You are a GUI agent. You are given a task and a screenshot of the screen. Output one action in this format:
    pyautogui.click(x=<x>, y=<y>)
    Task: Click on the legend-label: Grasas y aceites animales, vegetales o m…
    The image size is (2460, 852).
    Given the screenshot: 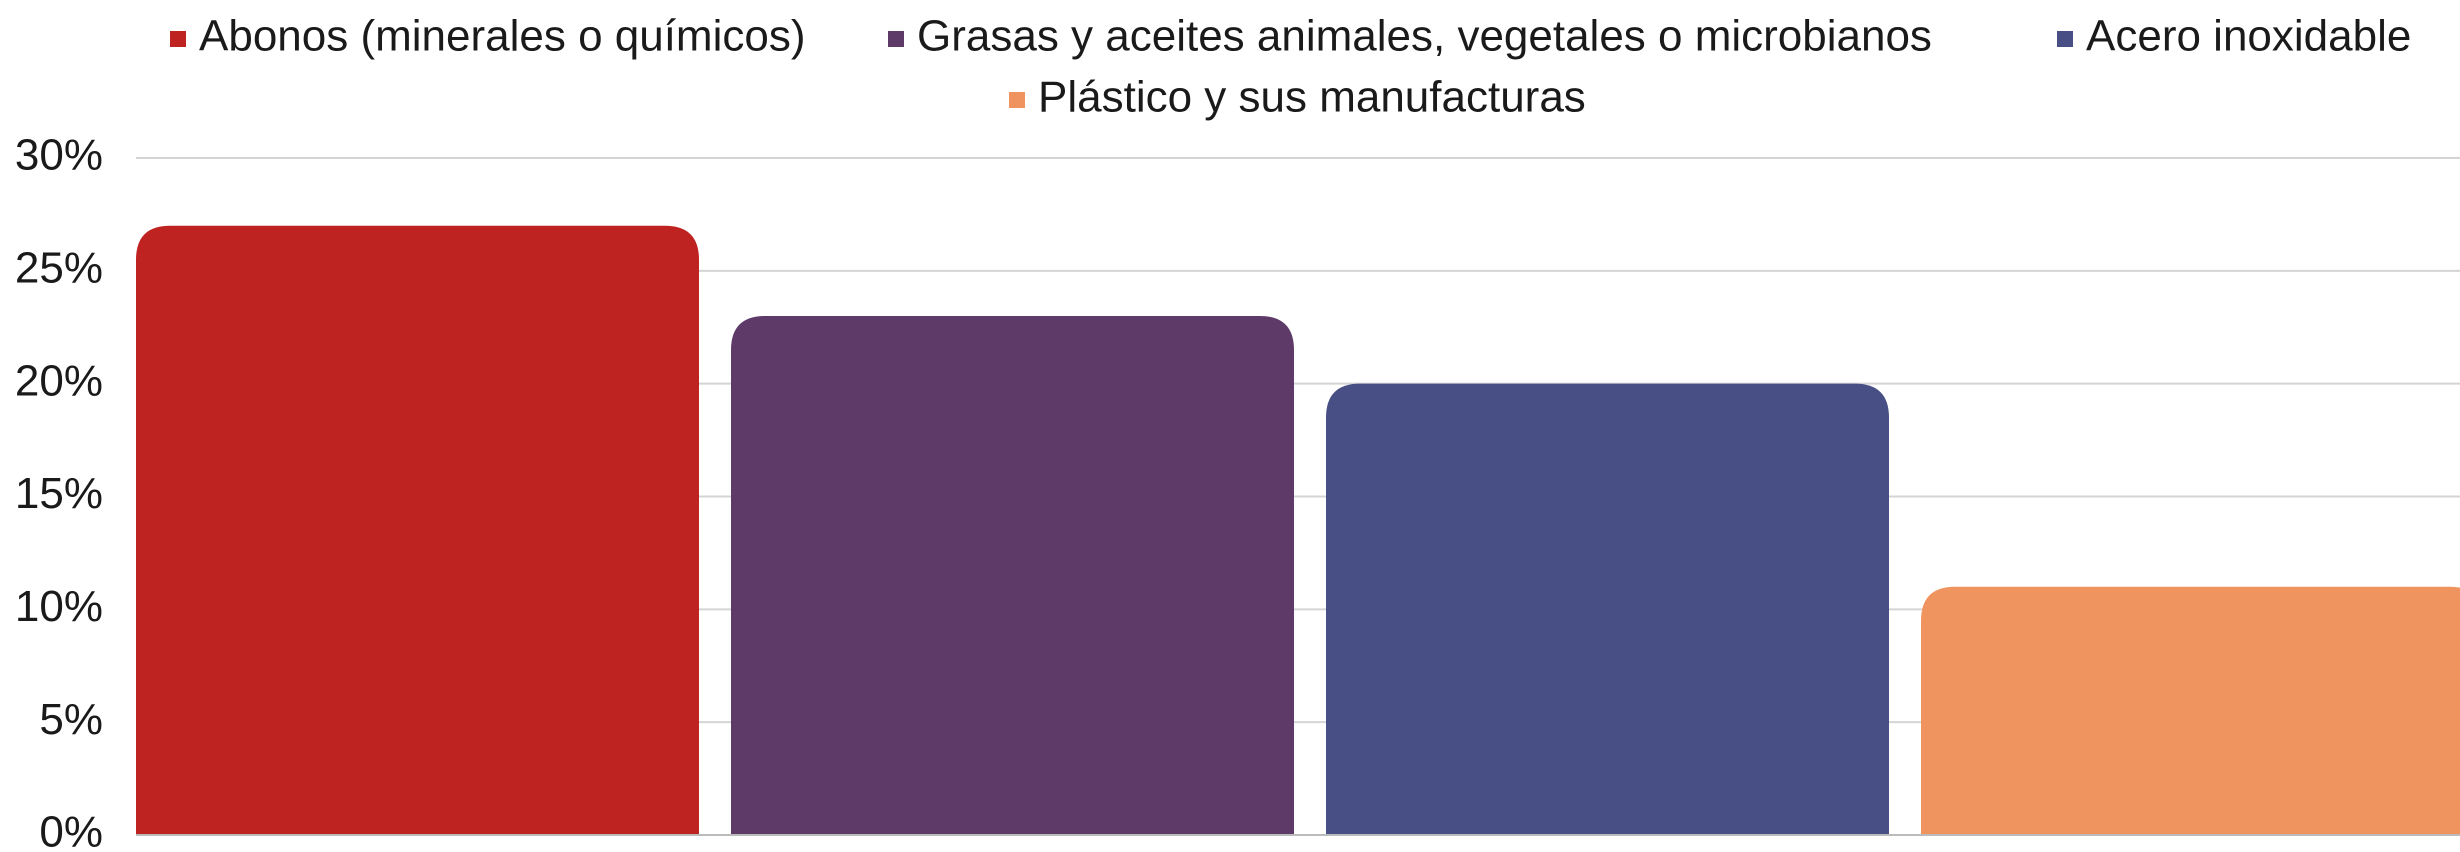 What is the action you would take?
    pyautogui.click(x=1424, y=36)
    